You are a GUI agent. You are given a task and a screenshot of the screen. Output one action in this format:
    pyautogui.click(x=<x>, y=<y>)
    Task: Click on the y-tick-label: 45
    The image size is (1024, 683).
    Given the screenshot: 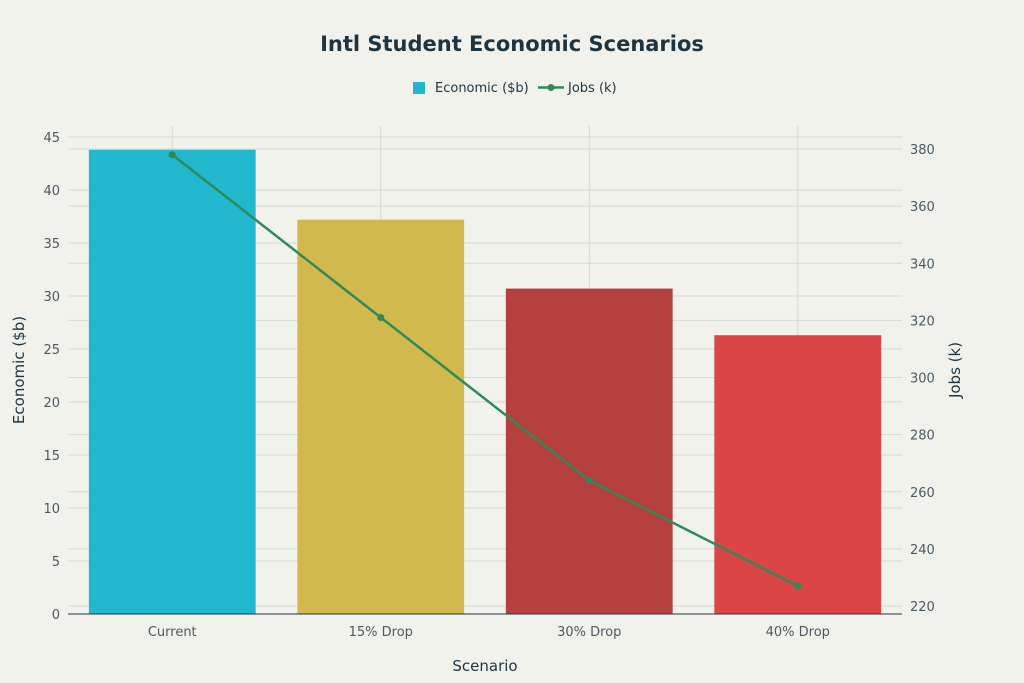 What is the action you would take?
    pyautogui.click(x=51, y=138)
    